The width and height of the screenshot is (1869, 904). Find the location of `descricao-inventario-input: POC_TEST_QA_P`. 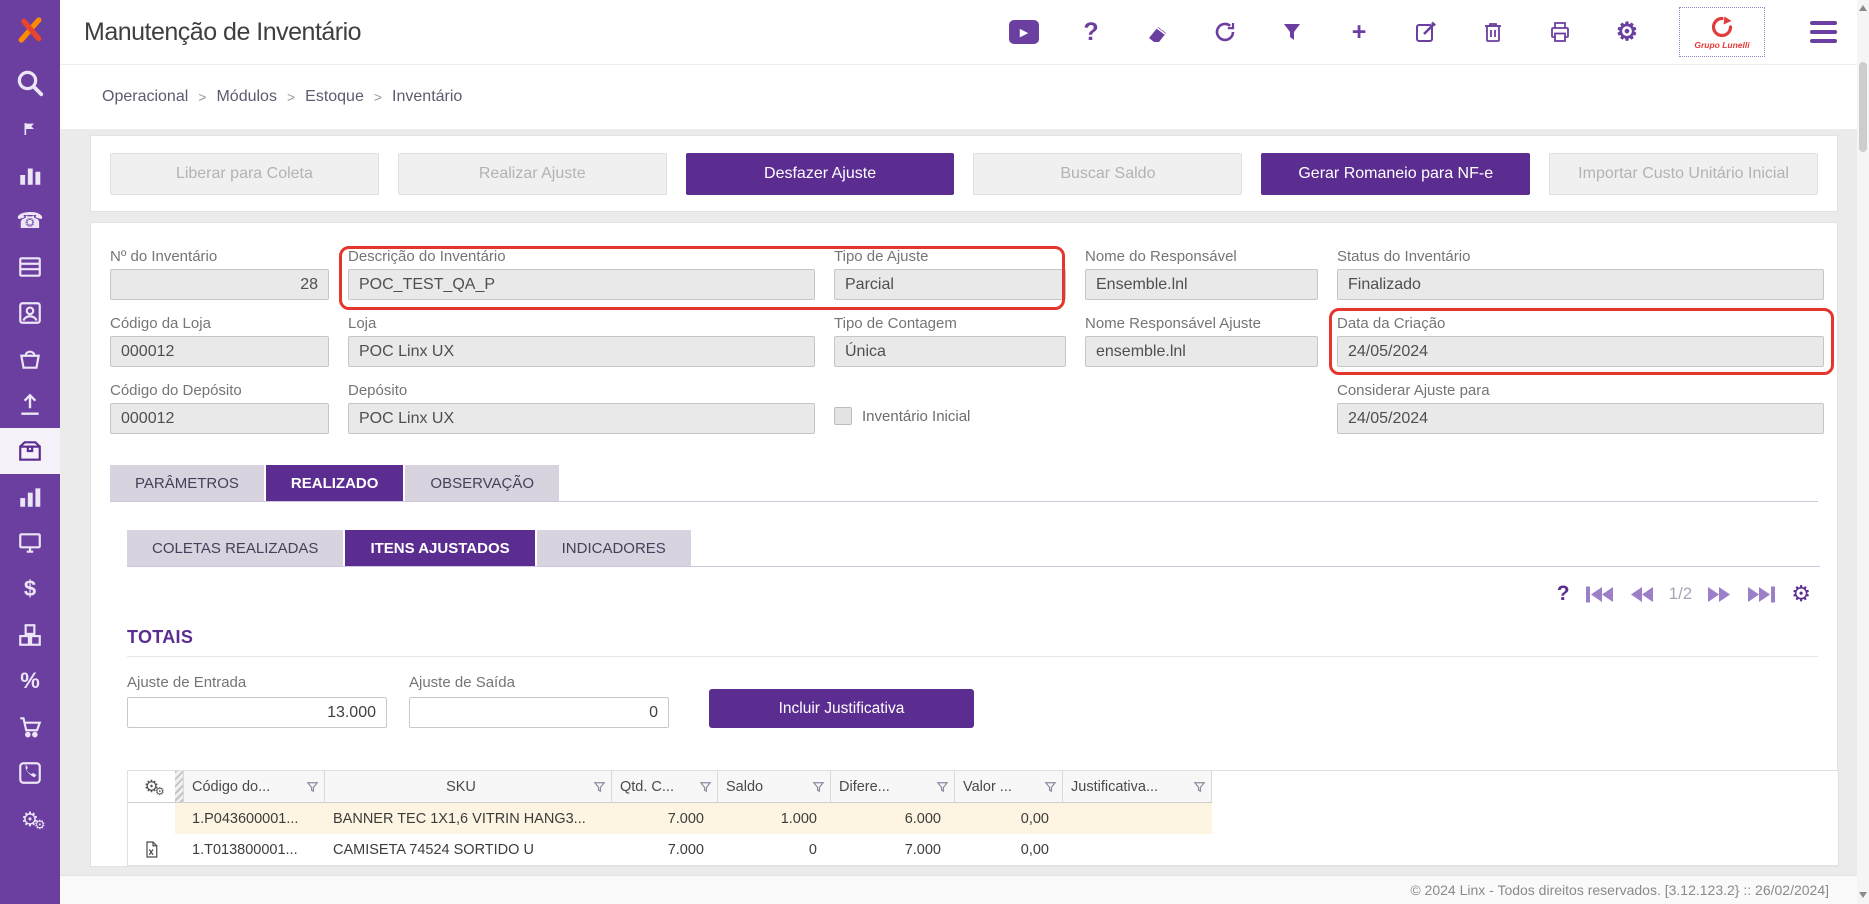

descricao-inventario-input: POC_TEST_QA_P is located at coordinates (581, 284).